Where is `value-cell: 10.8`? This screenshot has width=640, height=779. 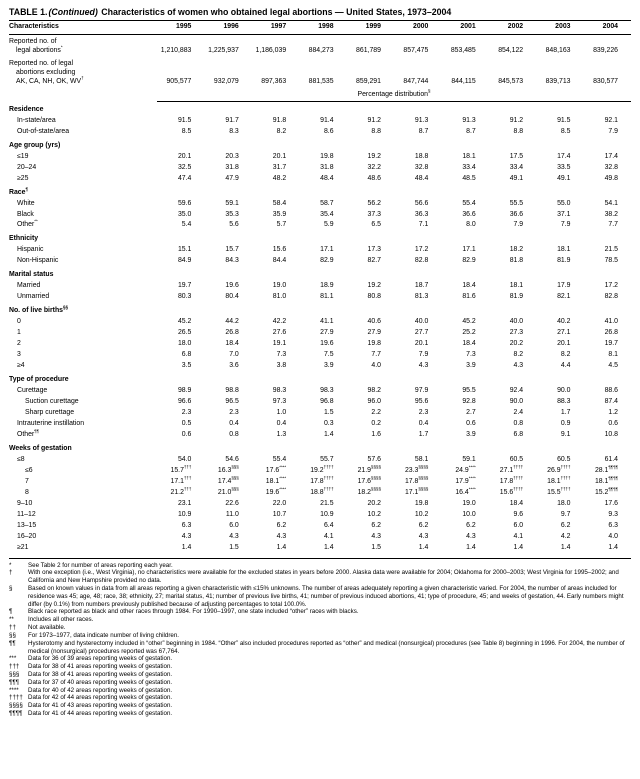
value-cell: 10.8 is located at coordinates (611, 434).